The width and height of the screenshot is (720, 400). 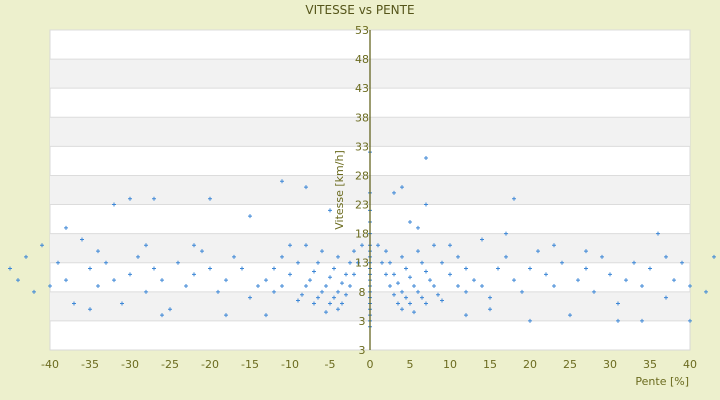 I want to click on y-tick-label: 3, so click(x=362, y=321).